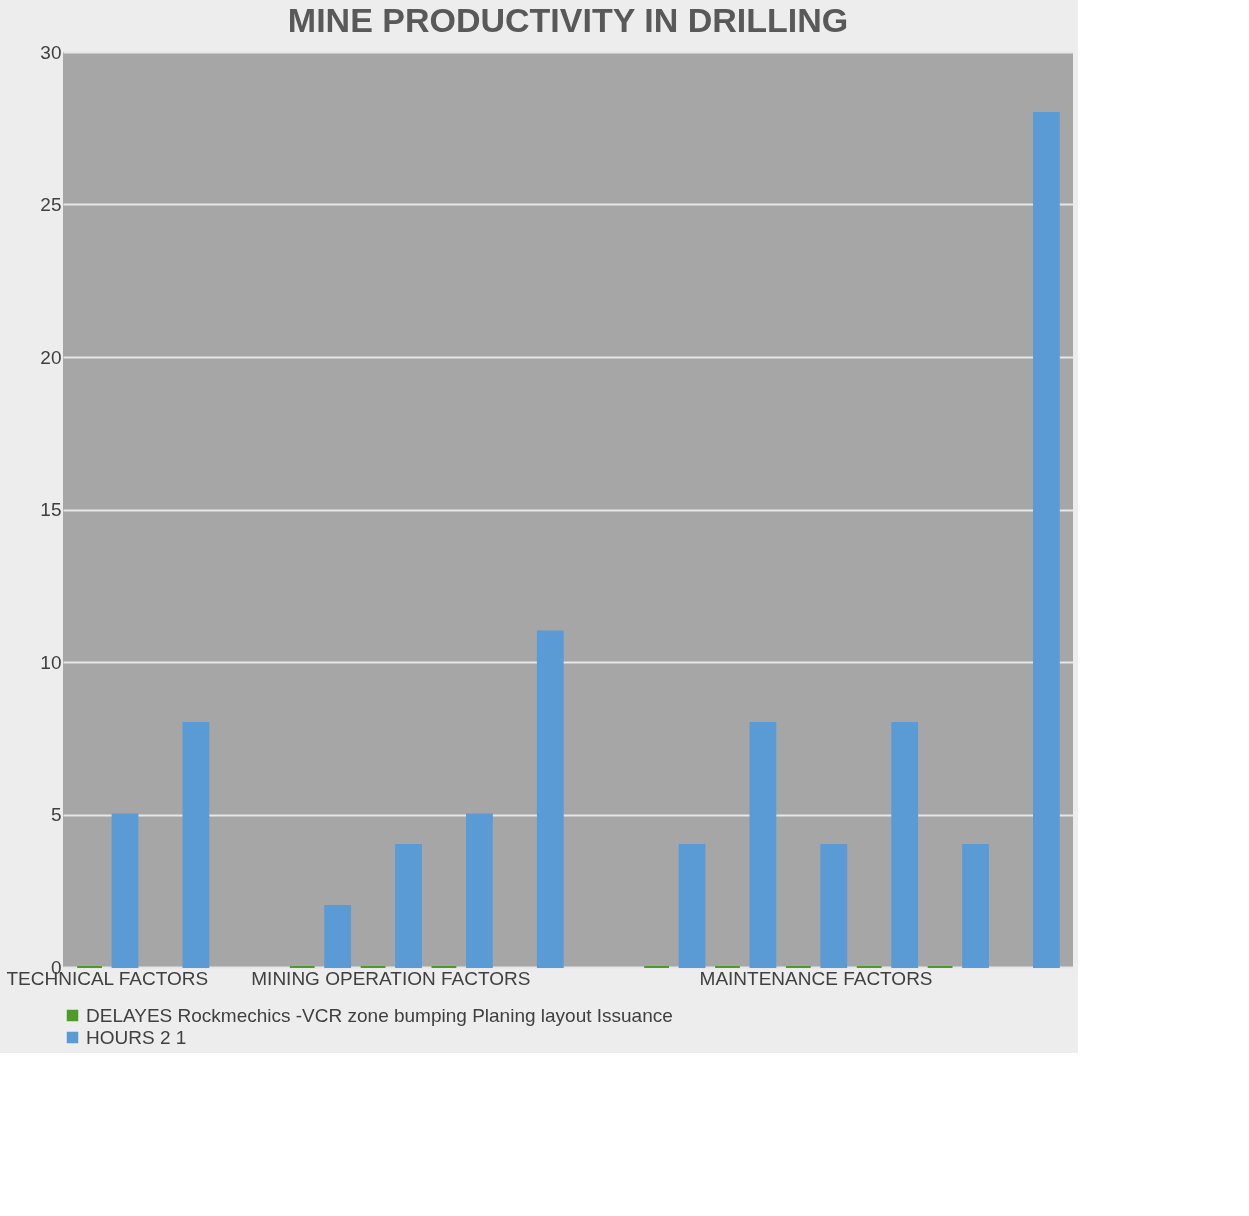  I want to click on y-tick-label: 25, so click(51, 204).